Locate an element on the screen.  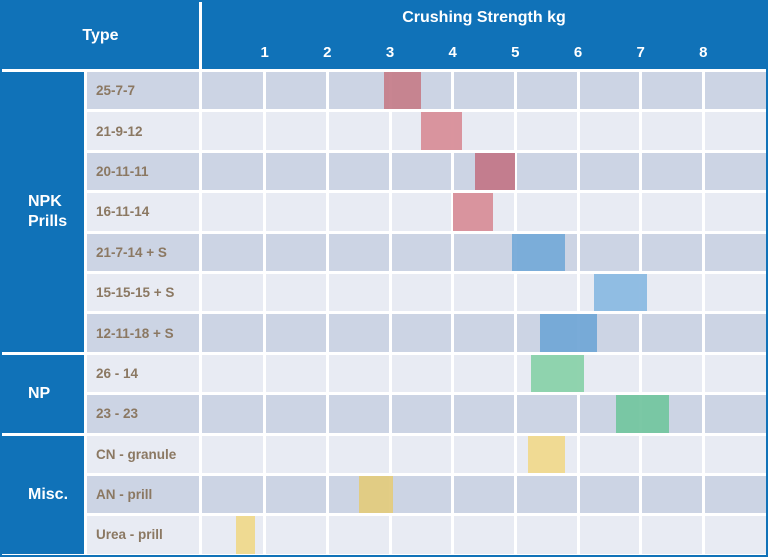
type-header-label: Type is located at coordinates (100, 35).